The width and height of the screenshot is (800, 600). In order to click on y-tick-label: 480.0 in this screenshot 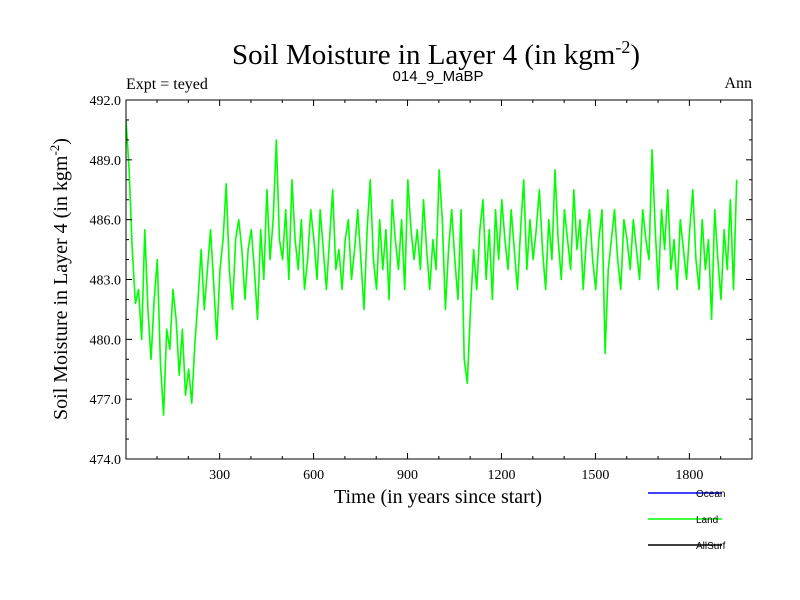, I will do `click(106, 340)`.